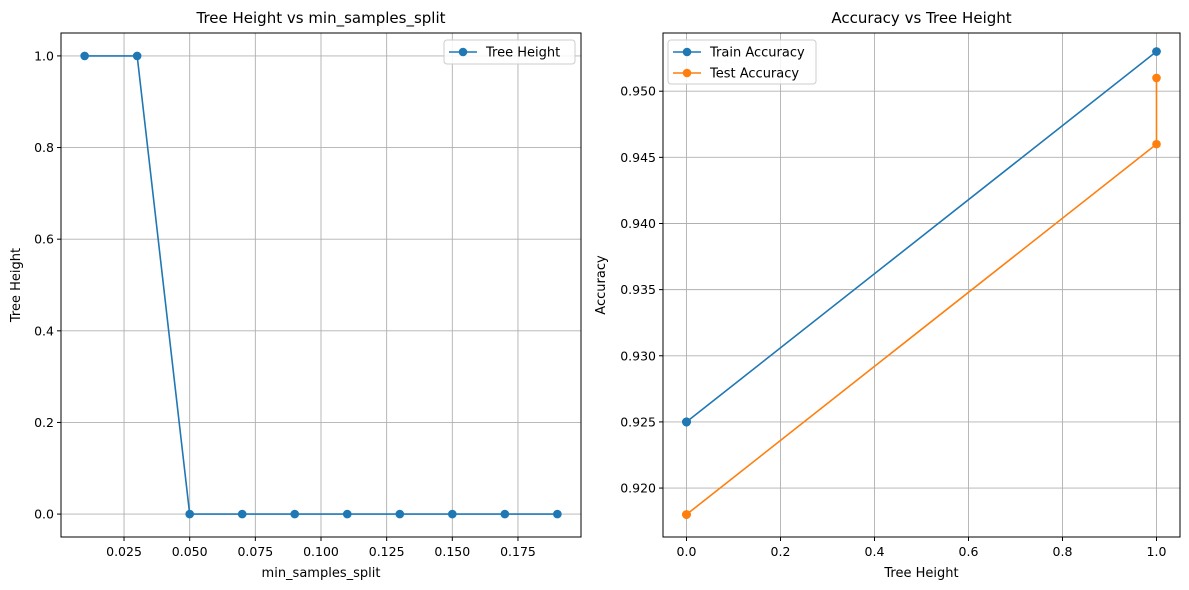  Describe the element at coordinates (781, 551) in the screenshot. I see `x-tick-label: 0.2` at that location.